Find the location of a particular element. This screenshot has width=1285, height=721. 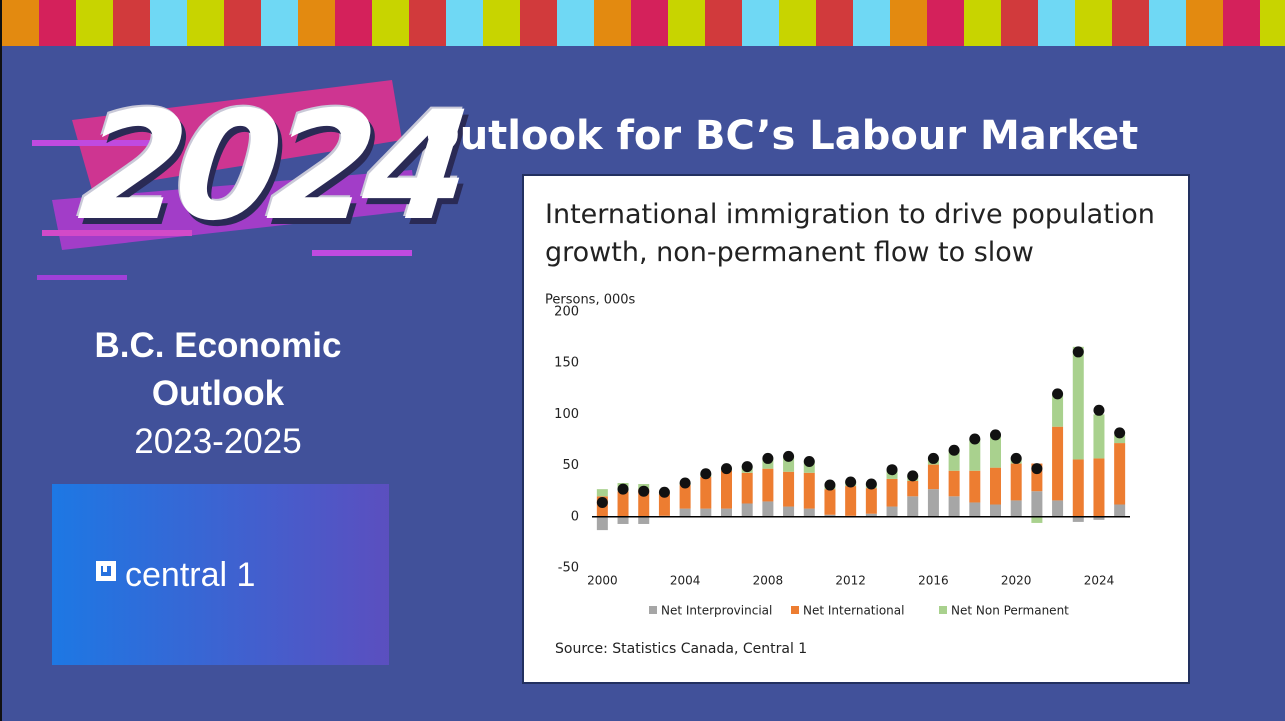

brand-box is located at coordinates (220, 574).